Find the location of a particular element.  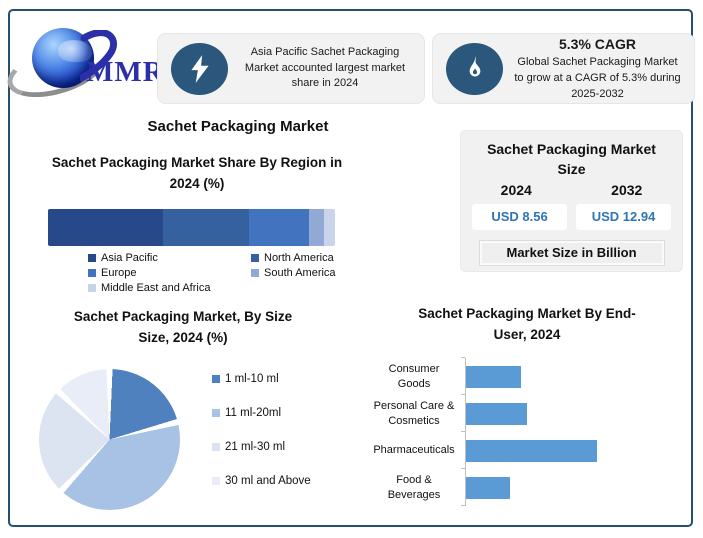

size-pie-title-line2: Size, 2024 (%) is located at coordinates (183, 337).